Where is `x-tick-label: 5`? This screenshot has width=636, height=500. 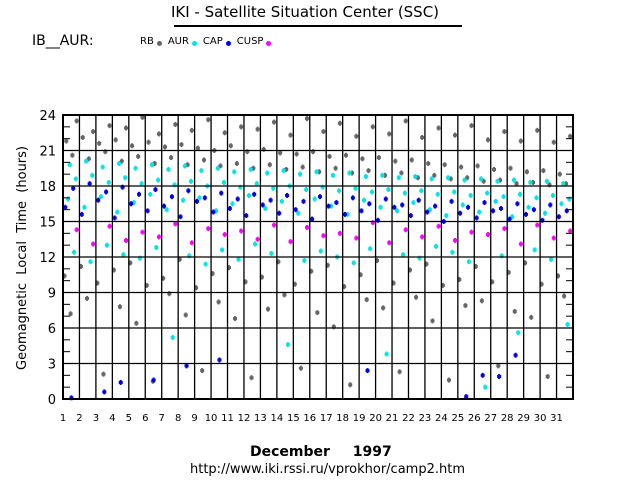
x-tick-label: 5 is located at coordinates (129, 418).